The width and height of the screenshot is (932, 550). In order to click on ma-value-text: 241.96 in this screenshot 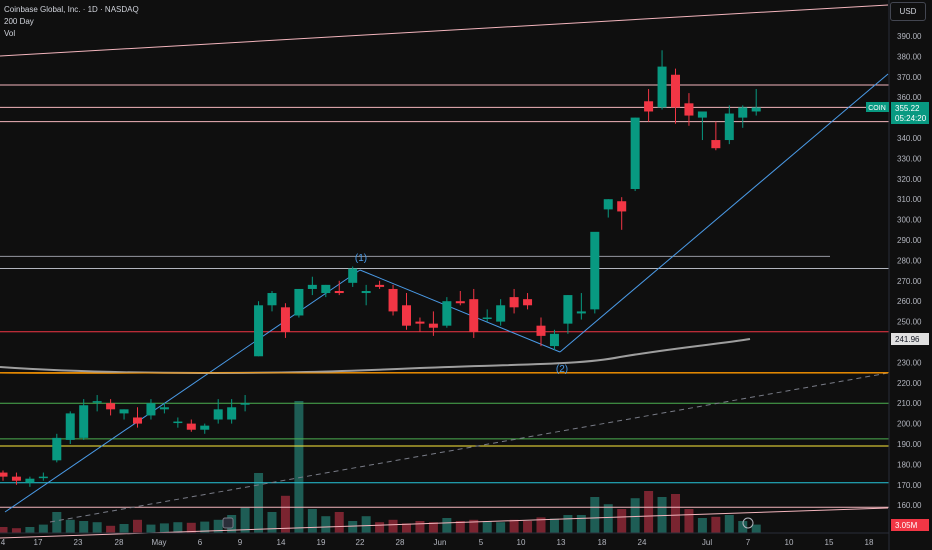, I will do `click(907, 339)`.